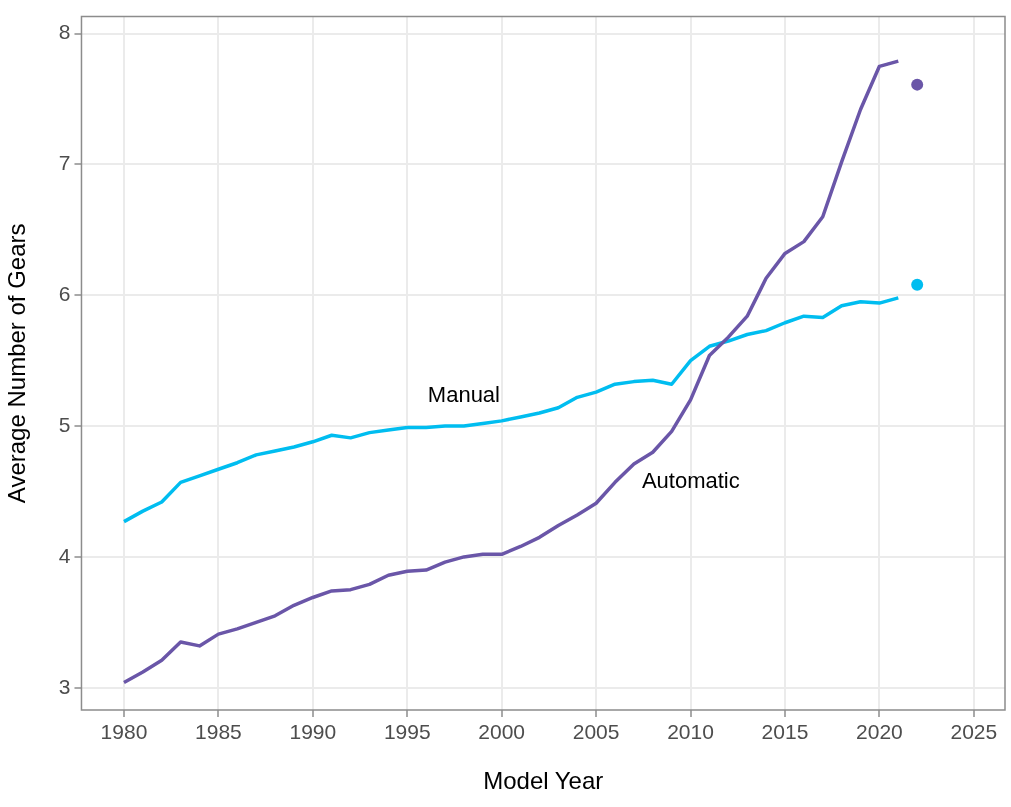 Image resolution: width=1011 pixels, height=807 pixels. What do you see at coordinates (64, 424) in the screenshot?
I see `y-tick-label: 5` at bounding box center [64, 424].